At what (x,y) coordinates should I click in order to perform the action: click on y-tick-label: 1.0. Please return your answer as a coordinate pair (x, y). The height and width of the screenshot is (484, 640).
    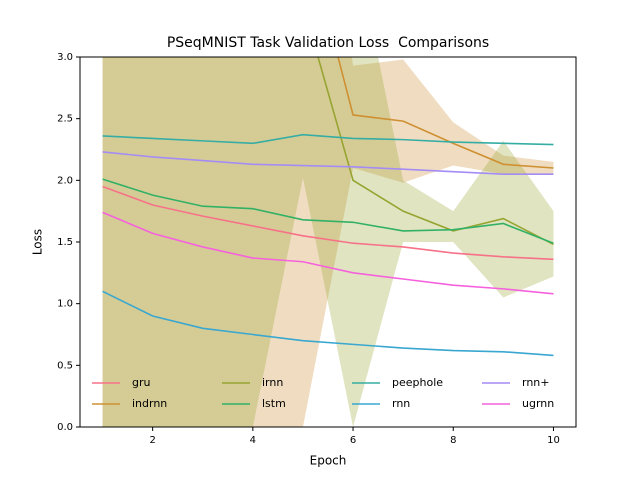
    Looking at the image, I should click on (65, 304).